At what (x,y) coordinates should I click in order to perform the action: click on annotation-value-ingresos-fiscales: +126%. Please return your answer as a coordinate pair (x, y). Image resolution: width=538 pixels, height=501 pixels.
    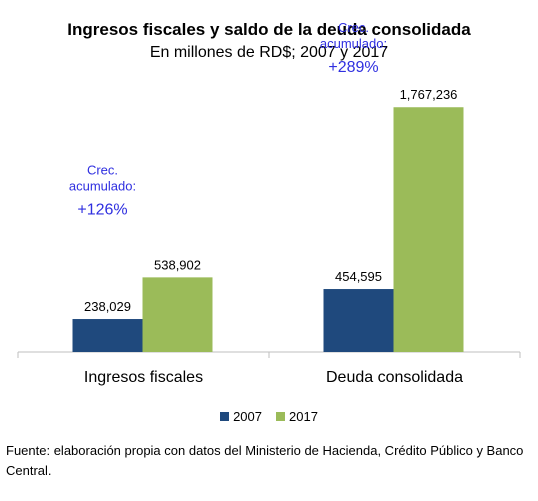
    Looking at the image, I should click on (102, 209).